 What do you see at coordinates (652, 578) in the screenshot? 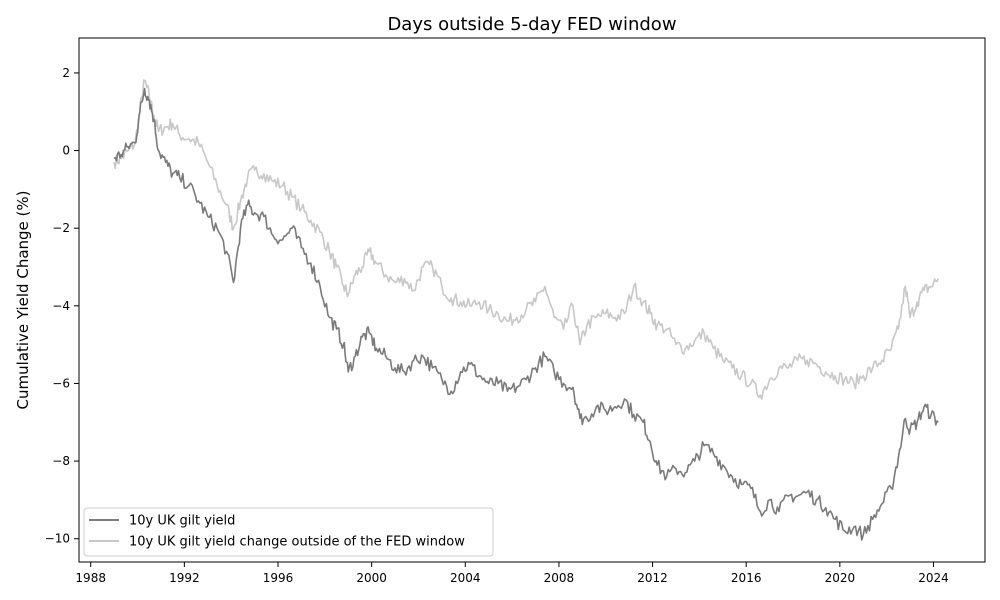
I see `x-tick-label: 2012` at bounding box center [652, 578].